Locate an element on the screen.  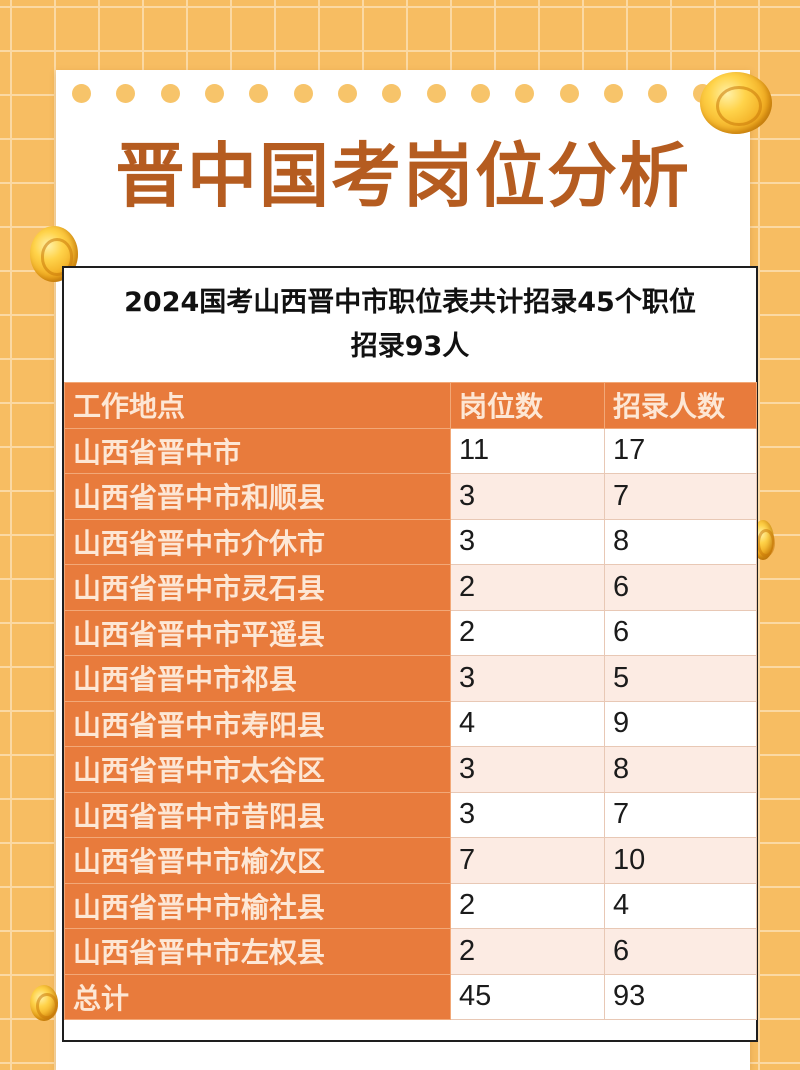
table-row: 山西省晋中市寿阳县 4 9 is located at coordinates (410, 723).